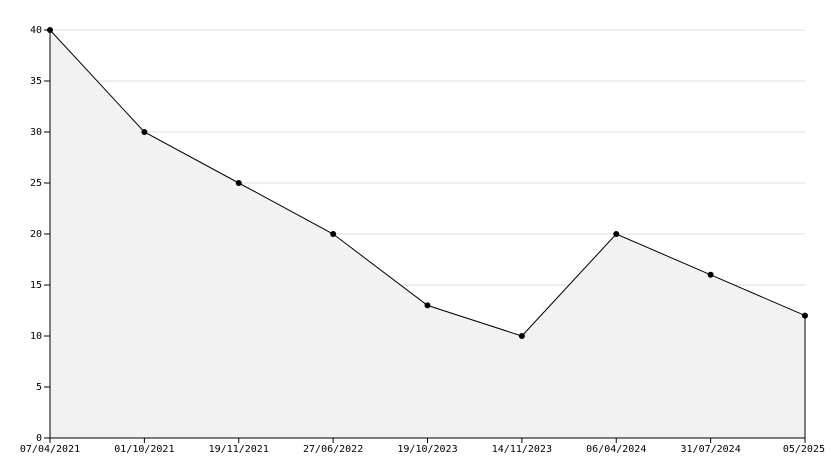 This screenshot has width=834, height=468. What do you see at coordinates (522, 449) in the screenshot?
I see `x-tick-label: 14/11/2023` at bounding box center [522, 449].